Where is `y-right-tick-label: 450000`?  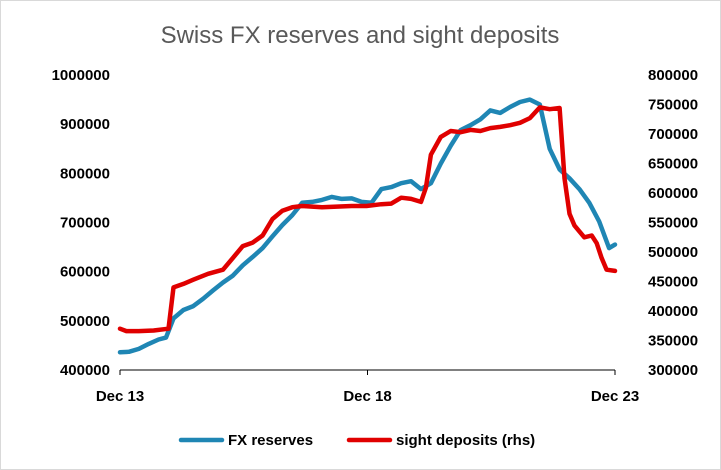
y-right-tick-label: 450000 is located at coordinates (673, 282).